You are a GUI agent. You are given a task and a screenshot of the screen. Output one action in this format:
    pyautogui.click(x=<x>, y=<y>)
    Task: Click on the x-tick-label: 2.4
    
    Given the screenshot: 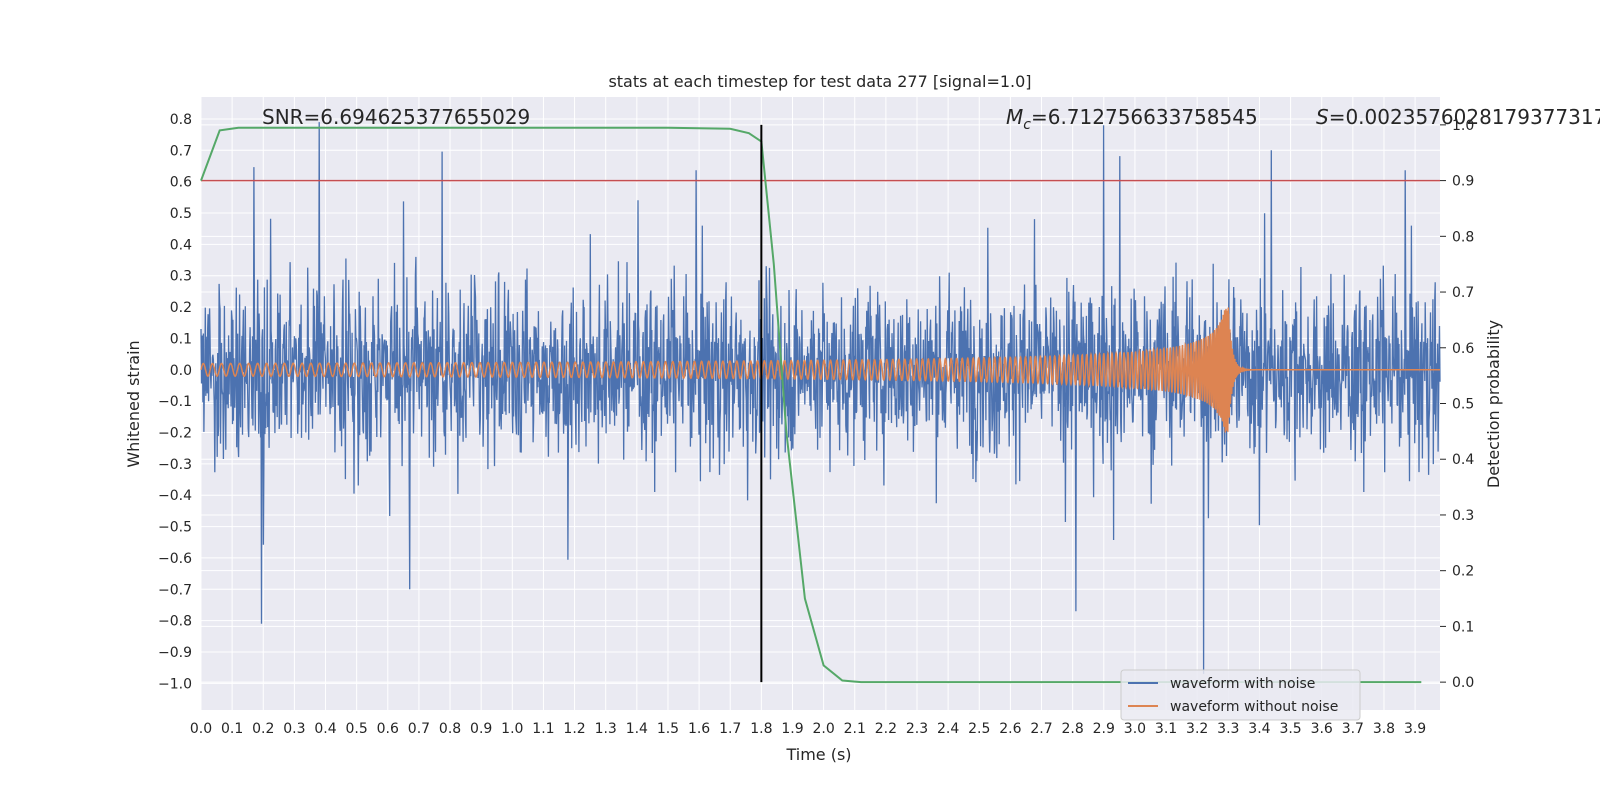 What is the action you would take?
    pyautogui.click(x=948, y=729)
    